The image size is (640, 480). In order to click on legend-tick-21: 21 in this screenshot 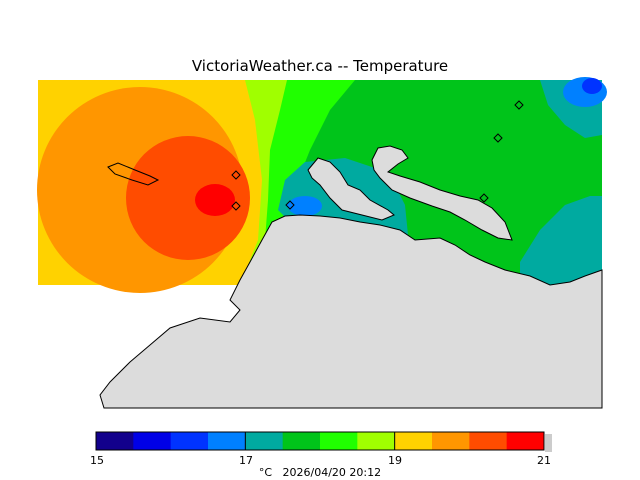, I will do `click(544, 460)`.